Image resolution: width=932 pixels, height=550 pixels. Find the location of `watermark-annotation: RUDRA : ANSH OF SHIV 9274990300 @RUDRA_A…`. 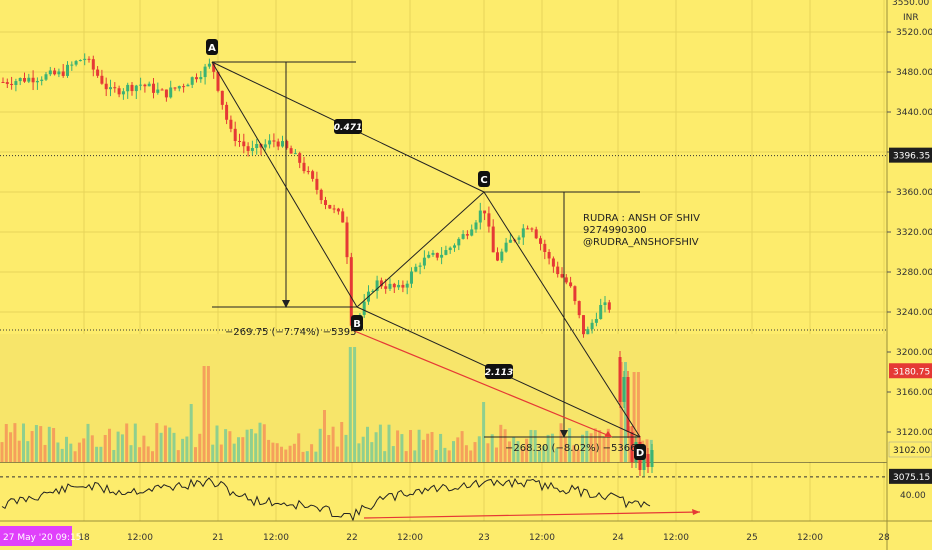

watermark-annotation: RUDRA : ANSH OF SHIV 9274990300 @RUDRA_A… is located at coordinates (641, 230).